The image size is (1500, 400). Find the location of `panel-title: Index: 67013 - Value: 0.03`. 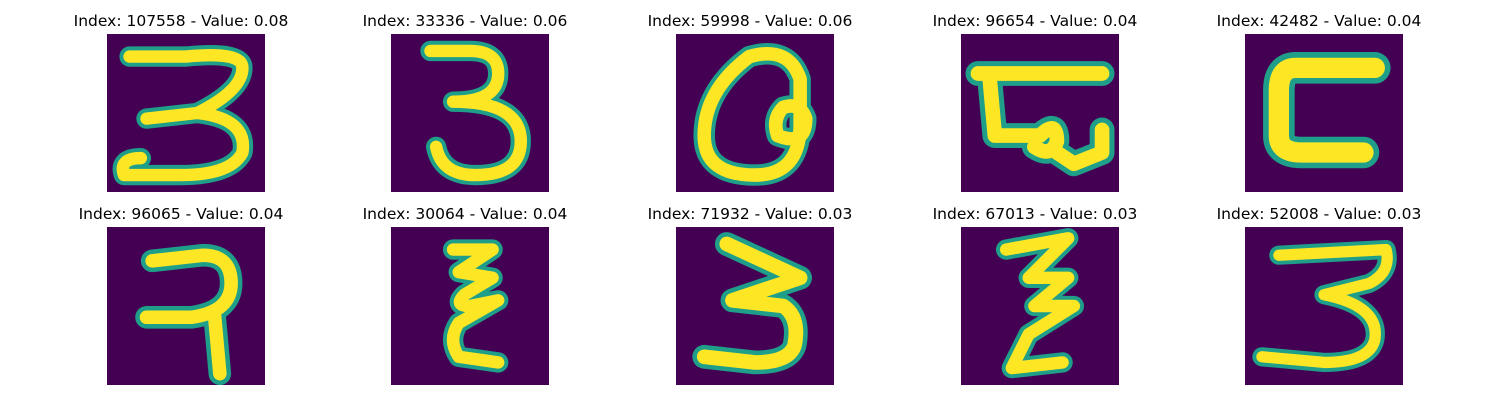

panel-title: Index: 67013 - Value: 0.03 is located at coordinates (1035, 214).